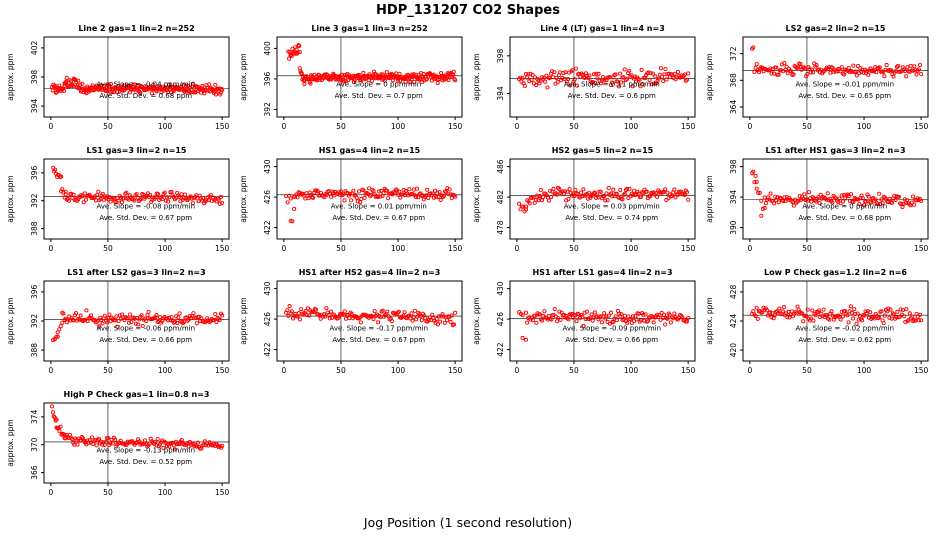 The image size is (936, 540). Describe the element at coordinates (500, 55) in the screenshot. I see `y-tick-label: 398` at that location.